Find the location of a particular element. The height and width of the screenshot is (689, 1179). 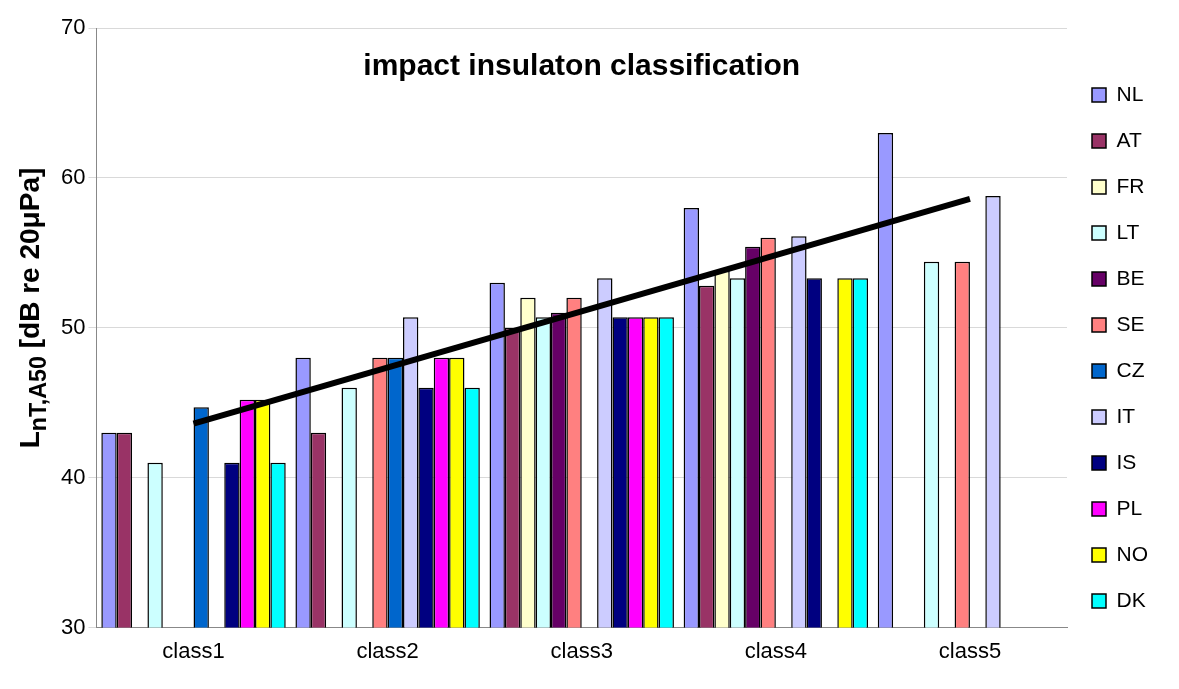

legend-label: NO is located at coordinates (1132, 553).